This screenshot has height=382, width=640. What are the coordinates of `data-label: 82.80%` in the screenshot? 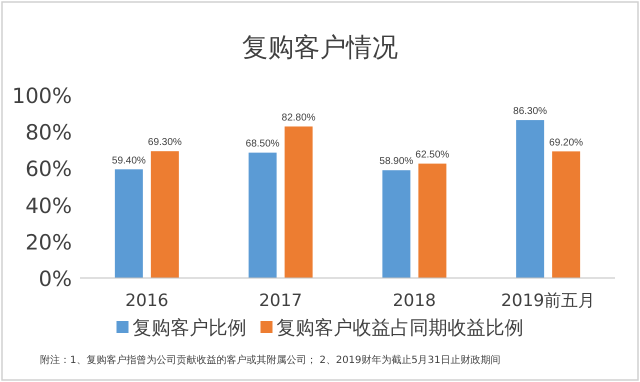 It's located at (299, 118).